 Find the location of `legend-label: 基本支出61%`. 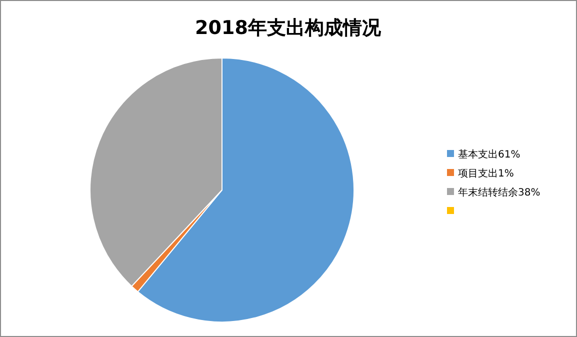

legend-label: 基本支出61% is located at coordinates (489, 154).